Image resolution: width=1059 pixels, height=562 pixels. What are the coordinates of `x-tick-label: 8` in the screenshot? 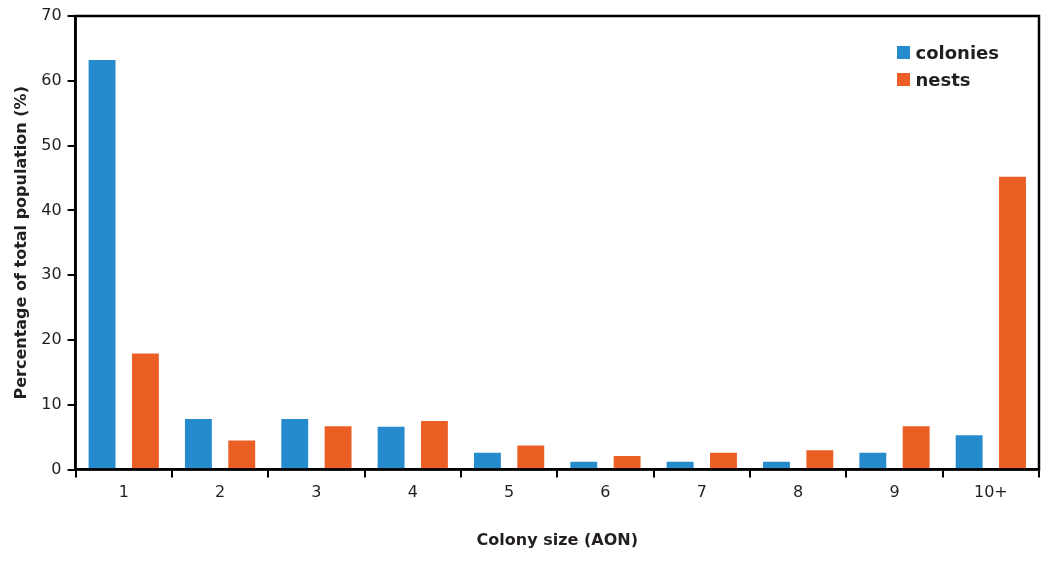 It's located at (798, 492).